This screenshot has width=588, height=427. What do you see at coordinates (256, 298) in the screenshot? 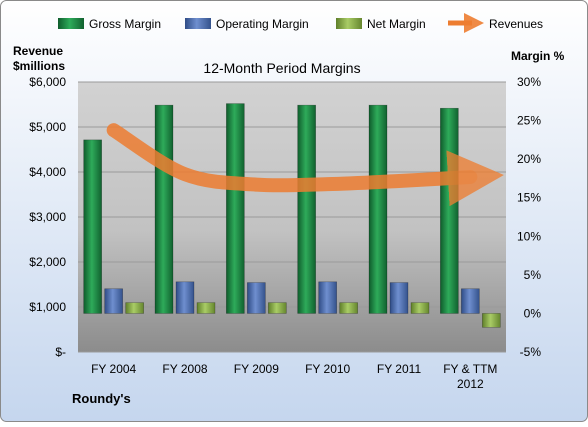
I see `bar-operating-margin-fy-2009` at bounding box center [256, 298].